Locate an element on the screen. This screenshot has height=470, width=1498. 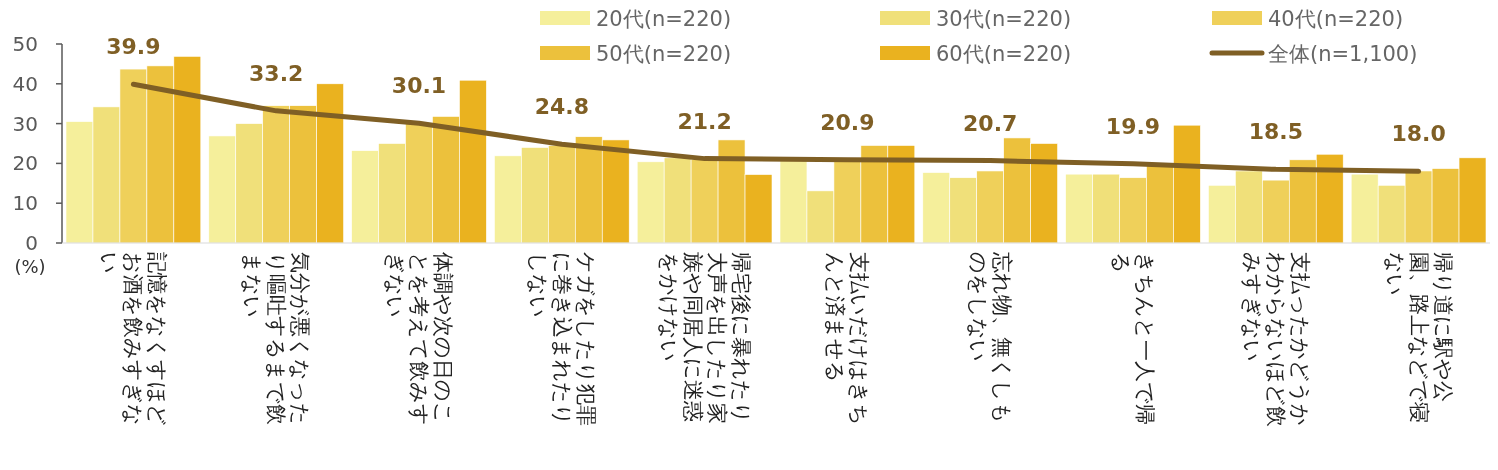
data-label: 20.9 is located at coordinates (847, 122).